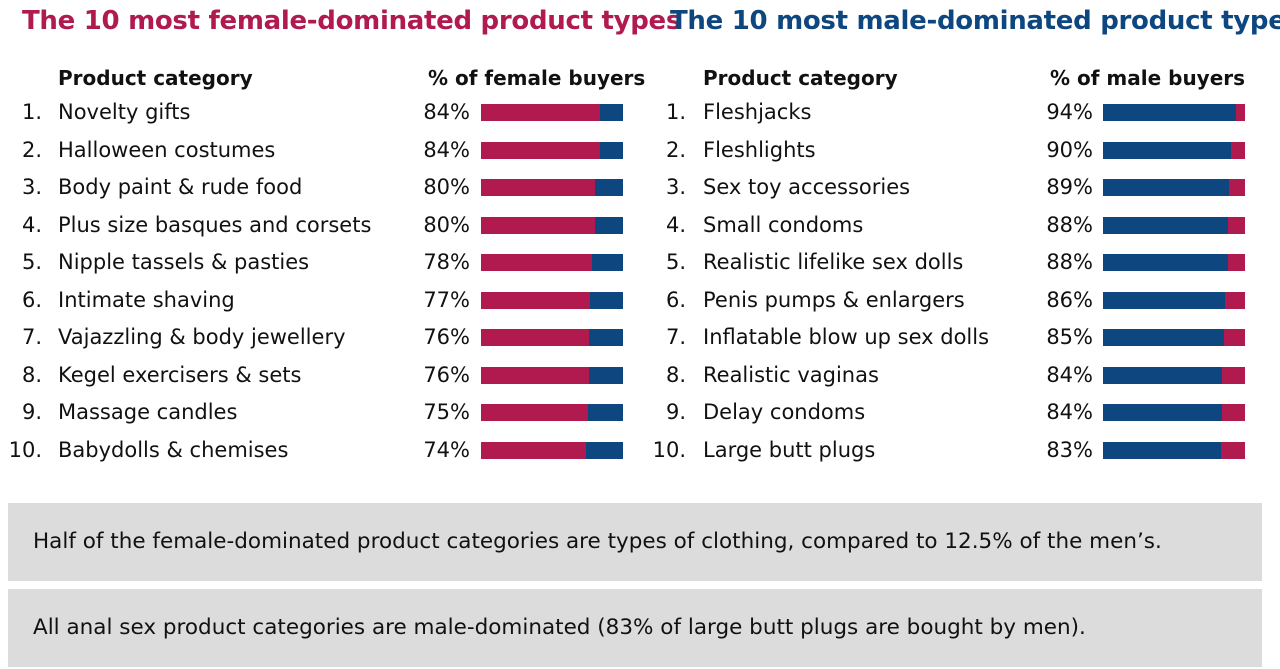  What do you see at coordinates (675, 337) in the screenshot?
I see `male-rank: 7.` at bounding box center [675, 337].